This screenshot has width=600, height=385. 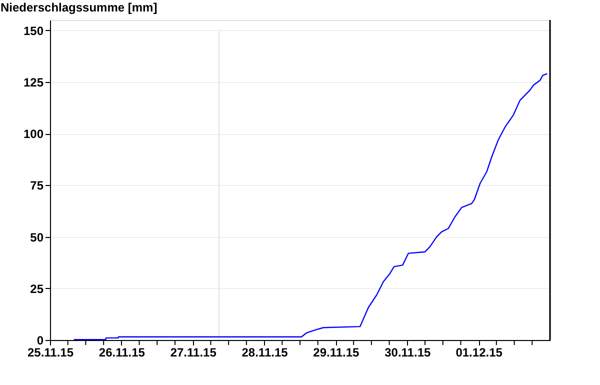 I want to click on x-tick-label: 01.12.15, so click(x=479, y=353).